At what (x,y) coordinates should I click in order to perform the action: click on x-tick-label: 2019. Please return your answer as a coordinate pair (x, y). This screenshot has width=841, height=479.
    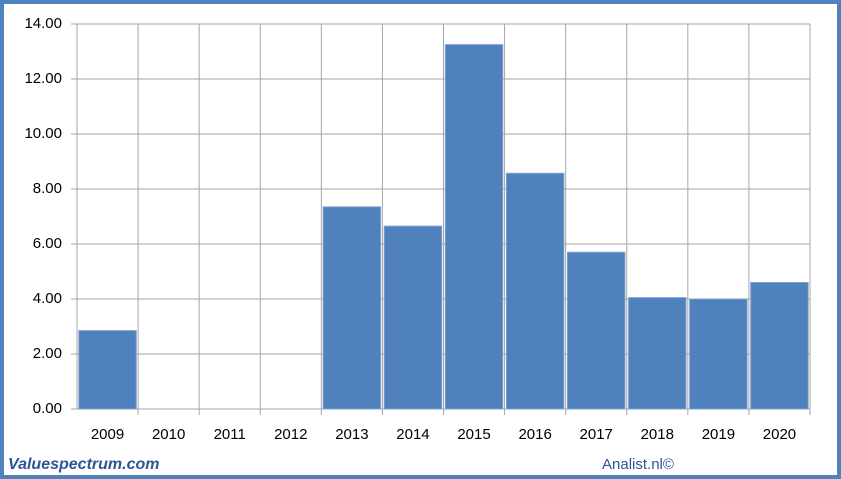
    Looking at the image, I should click on (718, 434).